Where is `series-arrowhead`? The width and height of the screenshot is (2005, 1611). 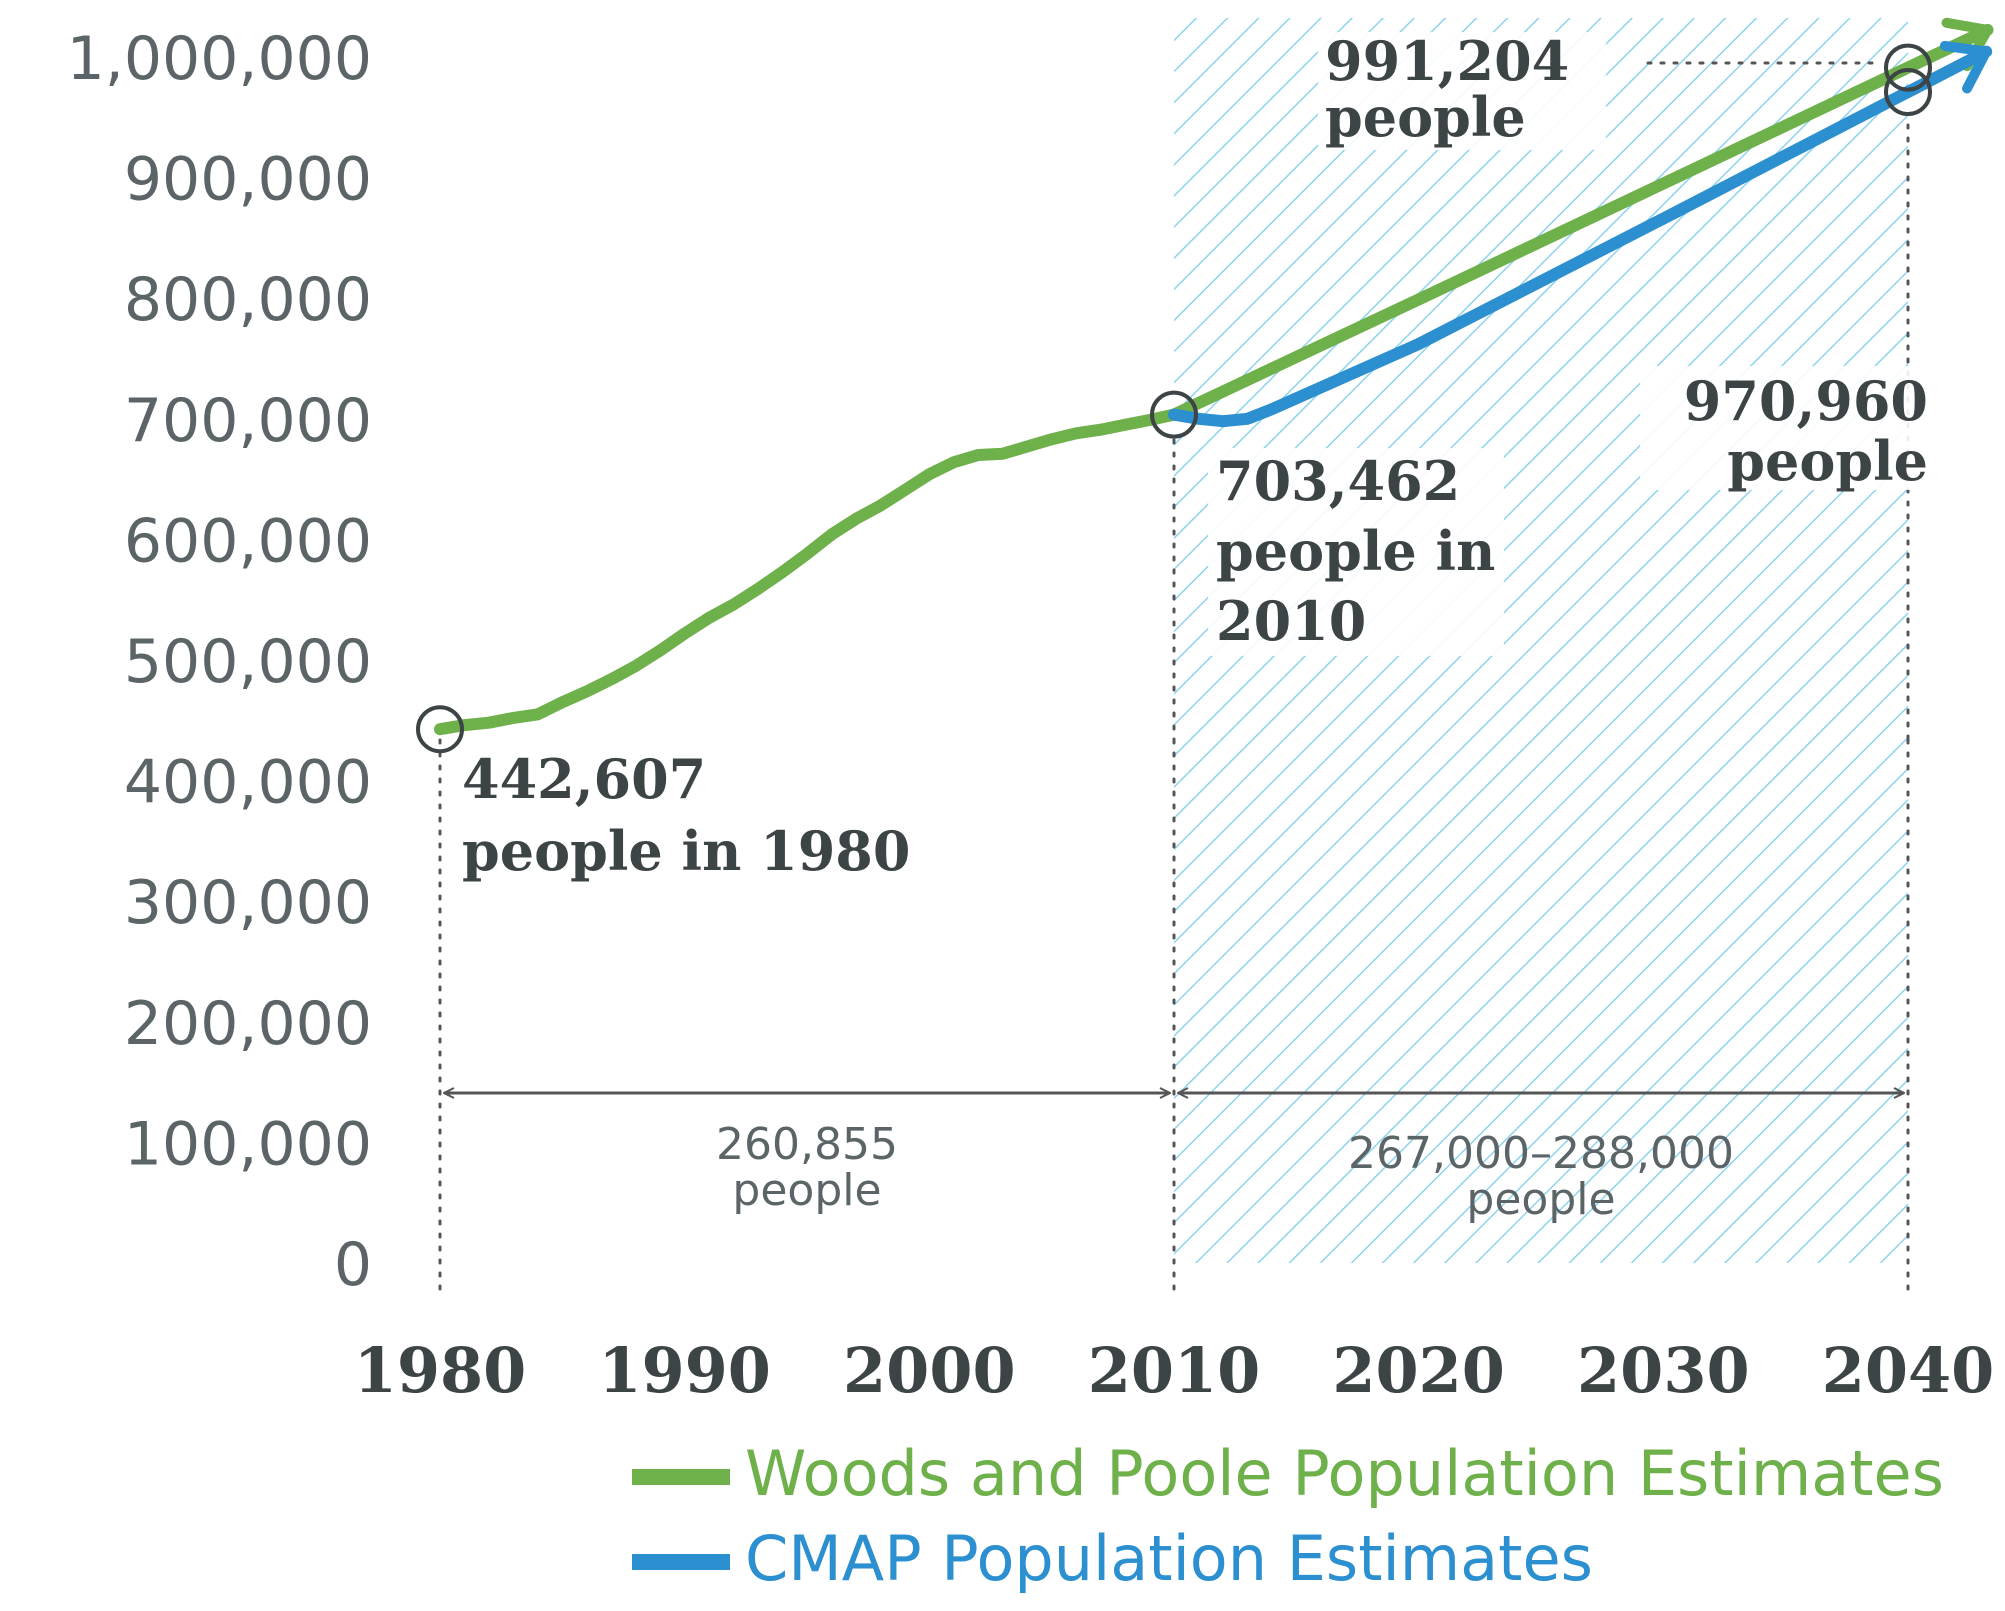 series-arrowhead is located at coordinates (1965, 67).